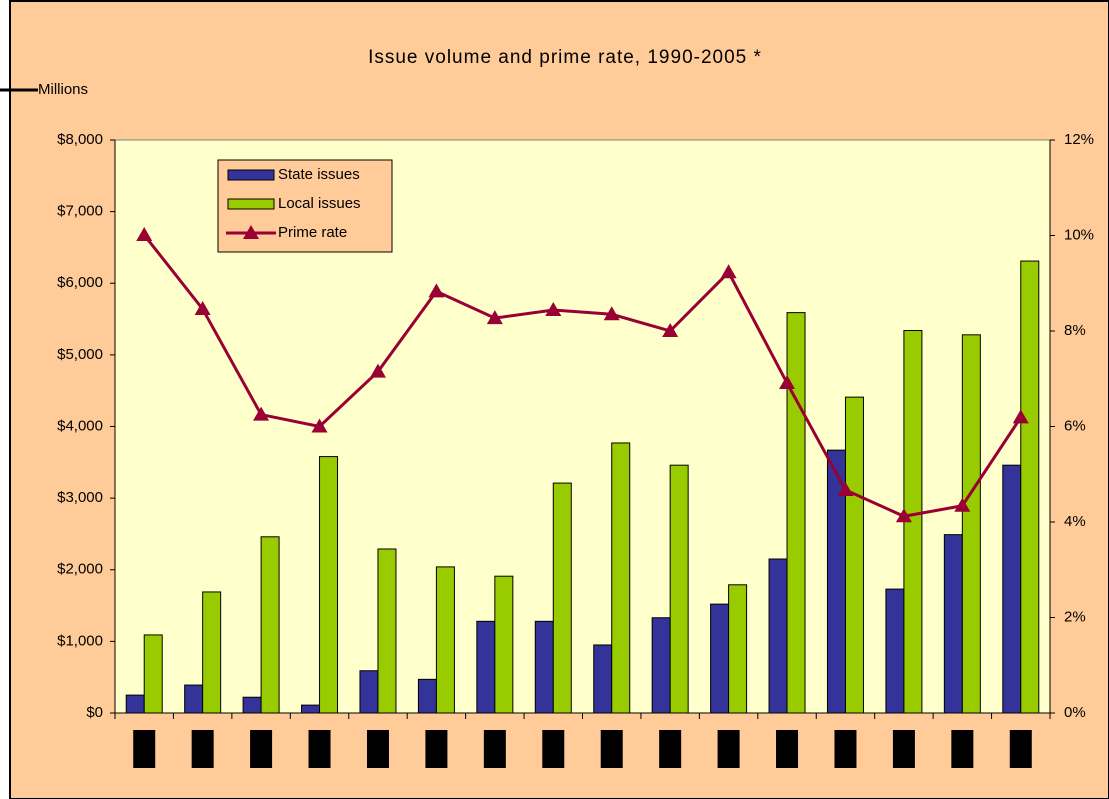 This screenshot has width=1109, height=799. What do you see at coordinates (80, 282) in the screenshot?
I see `y-tick-label: $6,000` at bounding box center [80, 282].